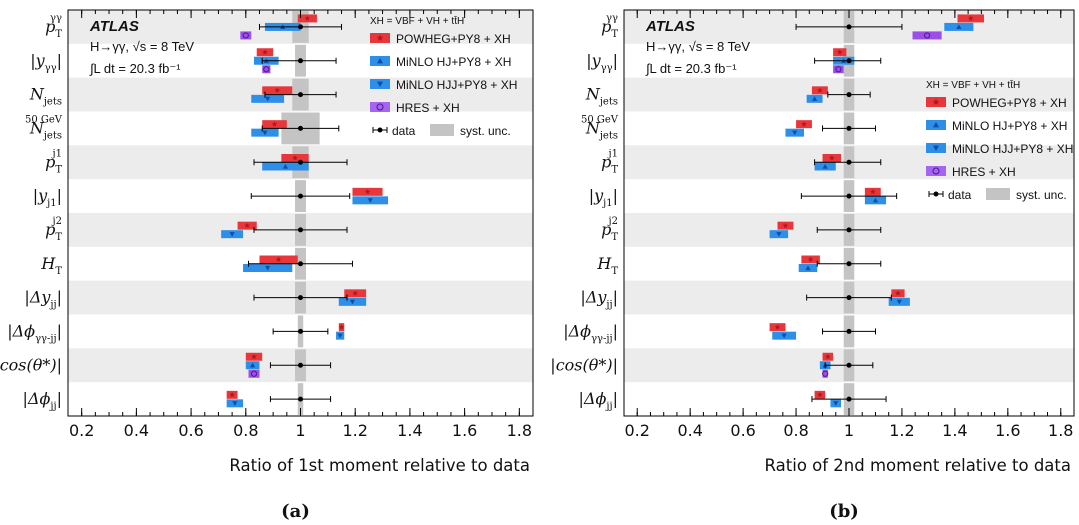  What do you see at coordinates (245, 430) in the screenshot?
I see `x-tick-label: 0.8` at bounding box center [245, 430].